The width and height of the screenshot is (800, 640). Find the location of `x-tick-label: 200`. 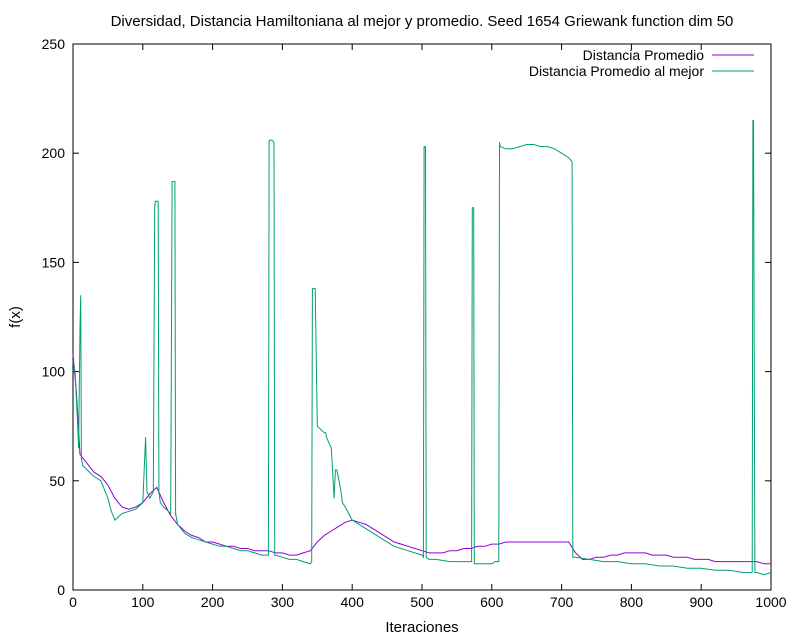

x-tick-label: 200 is located at coordinates (213, 602).